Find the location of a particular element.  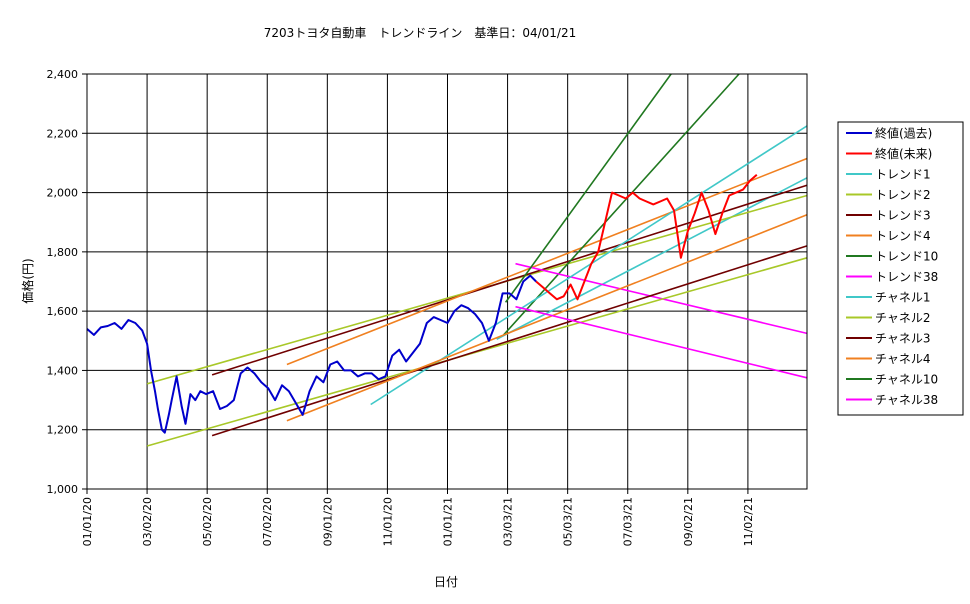

x-tick-label: 09/01/20 is located at coordinates (327, 521).